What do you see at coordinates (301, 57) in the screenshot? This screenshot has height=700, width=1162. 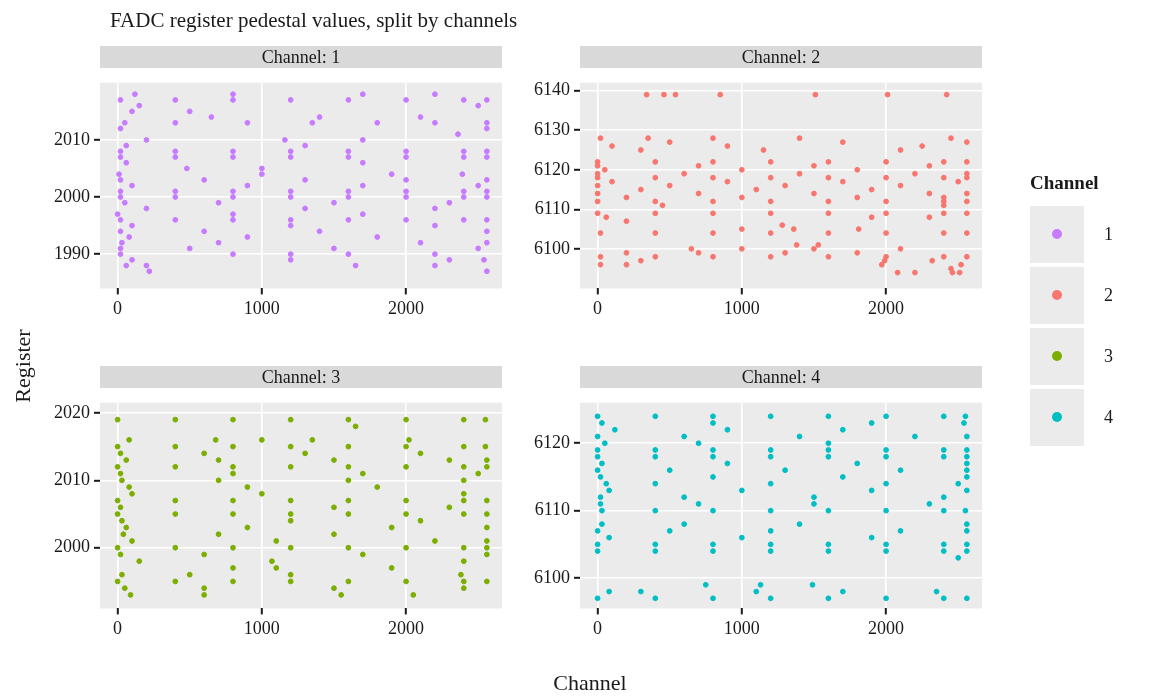 I see `chart-subtitle: Channel: 1` at bounding box center [301, 57].